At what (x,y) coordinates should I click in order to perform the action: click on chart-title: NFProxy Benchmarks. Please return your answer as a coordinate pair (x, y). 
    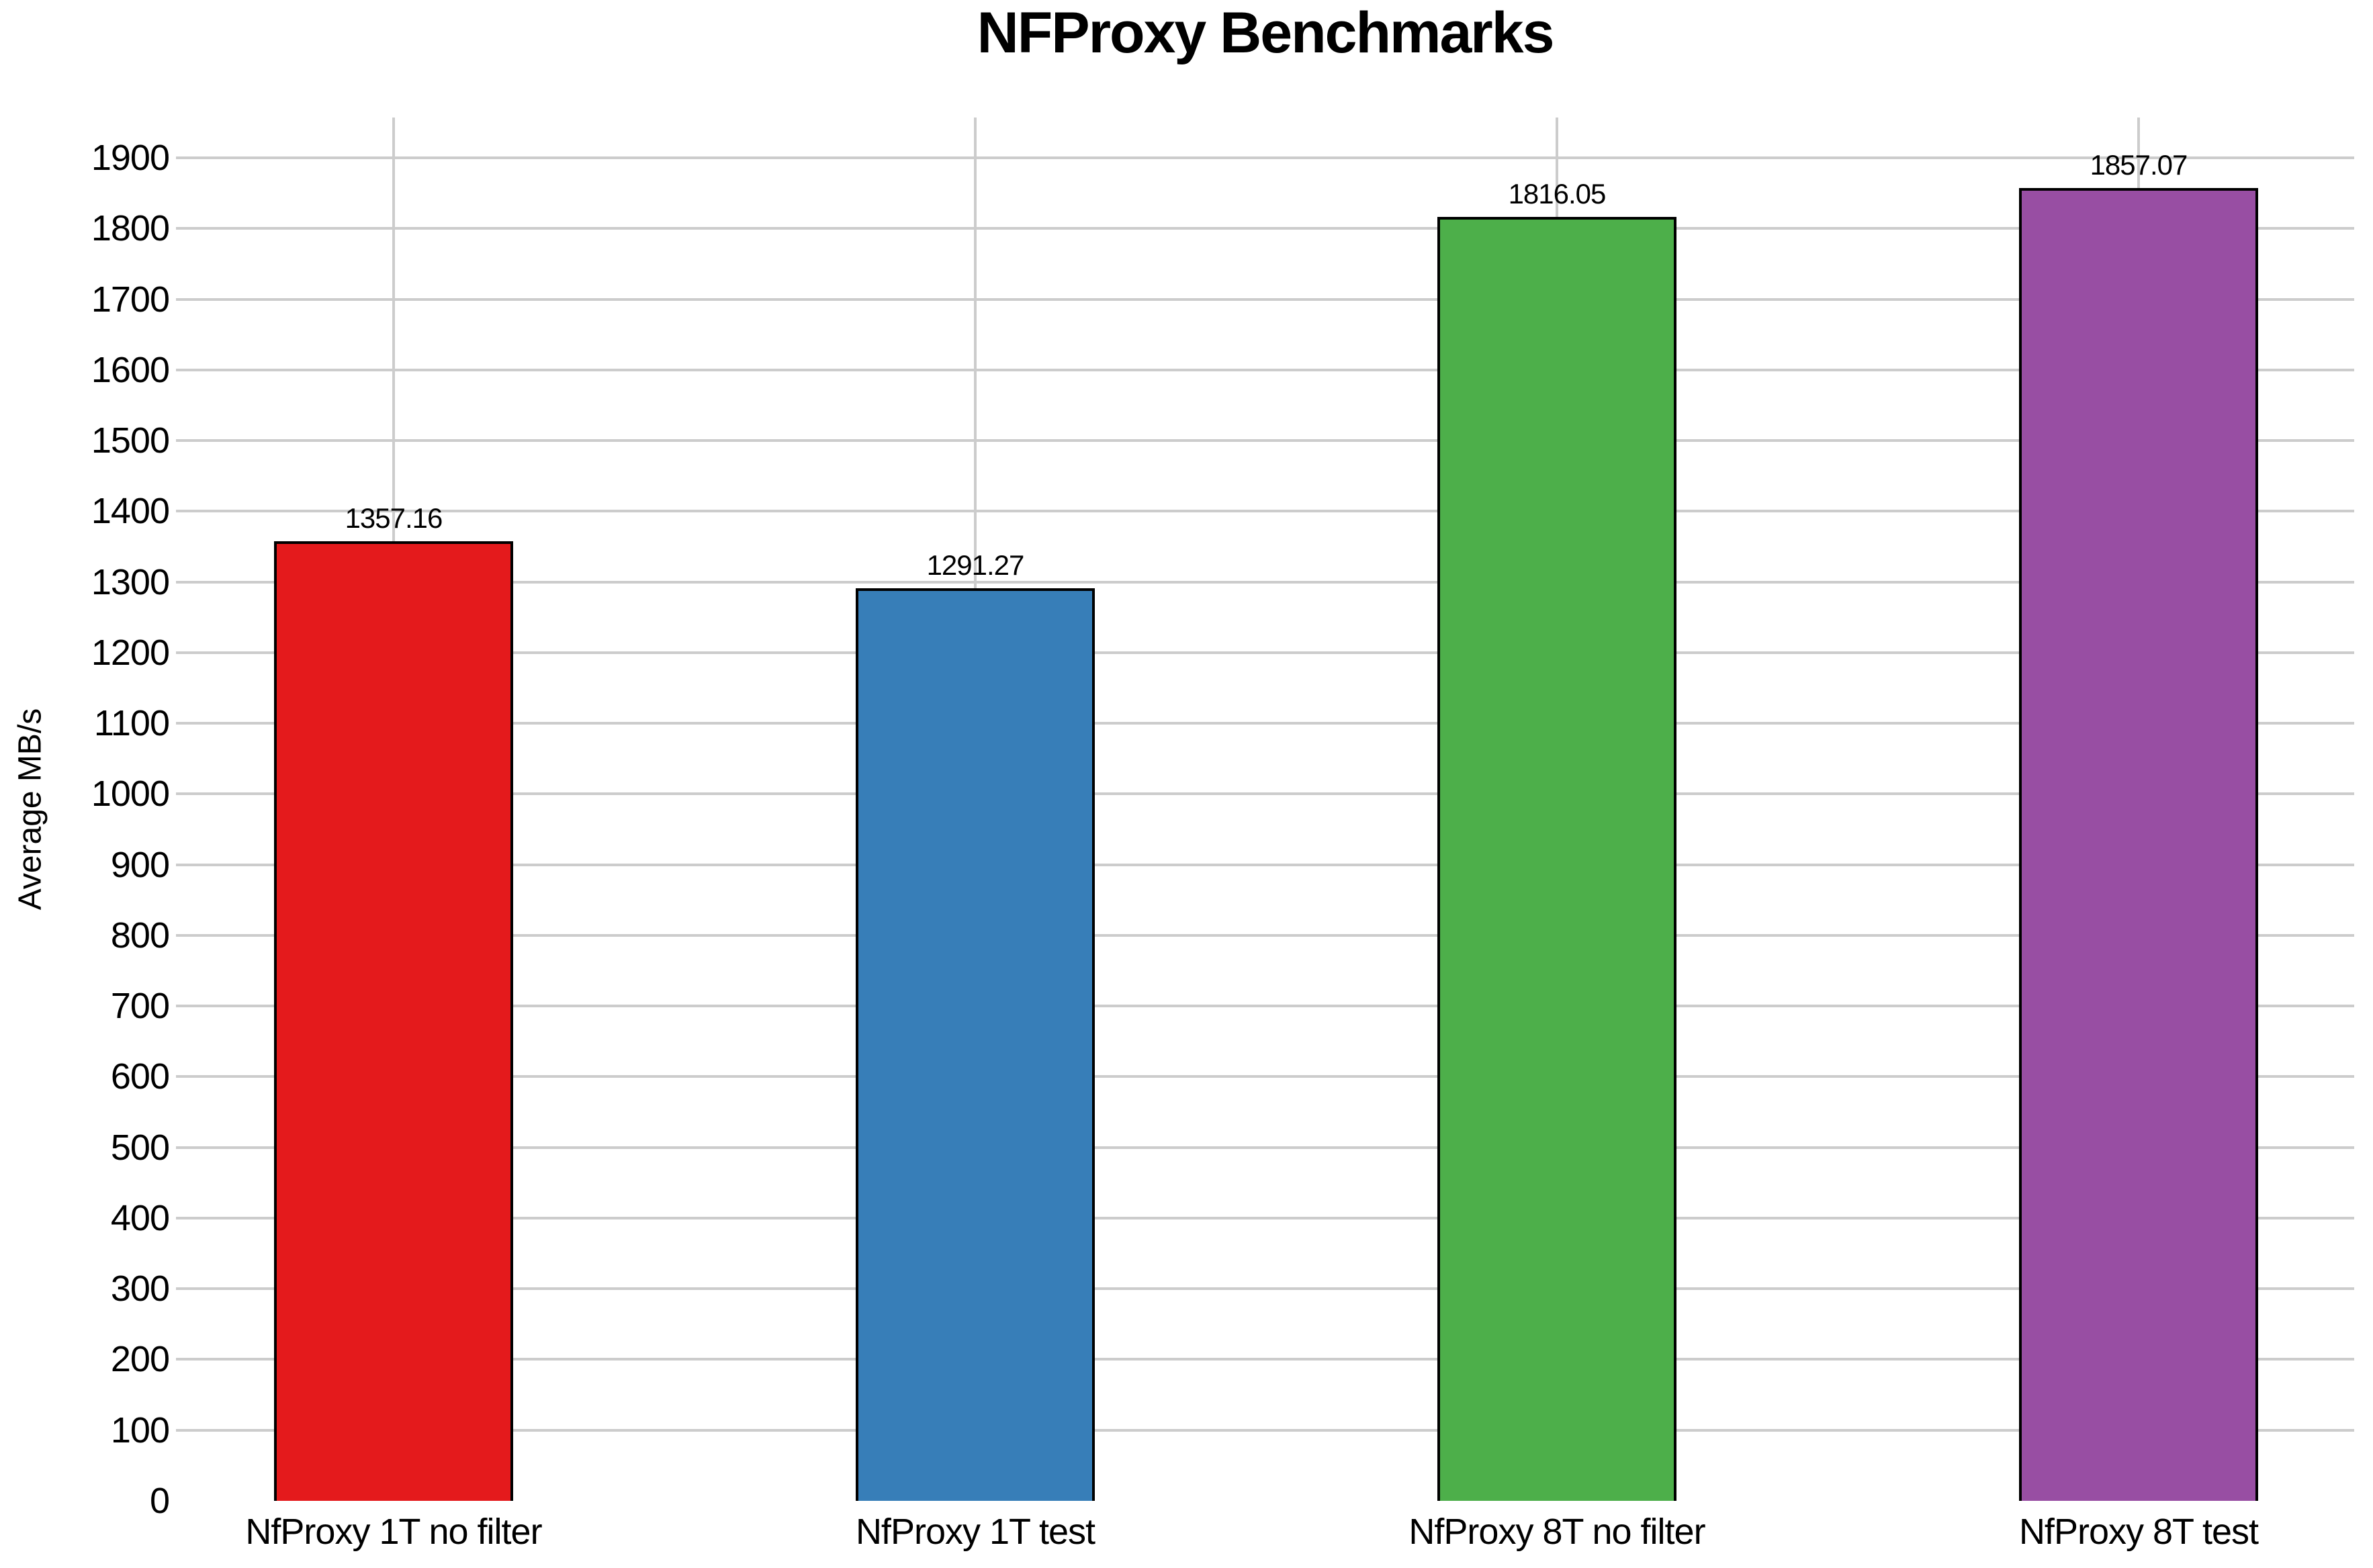
    Looking at the image, I should click on (1266, 33).